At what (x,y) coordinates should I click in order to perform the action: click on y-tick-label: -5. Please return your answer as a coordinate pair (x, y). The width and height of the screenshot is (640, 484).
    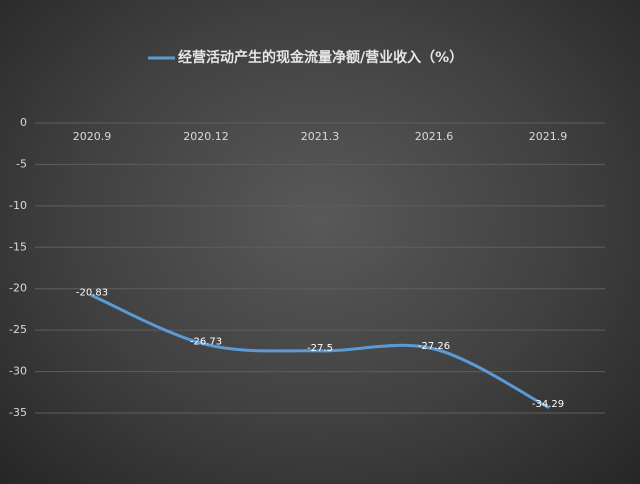
    Looking at the image, I should click on (21, 163).